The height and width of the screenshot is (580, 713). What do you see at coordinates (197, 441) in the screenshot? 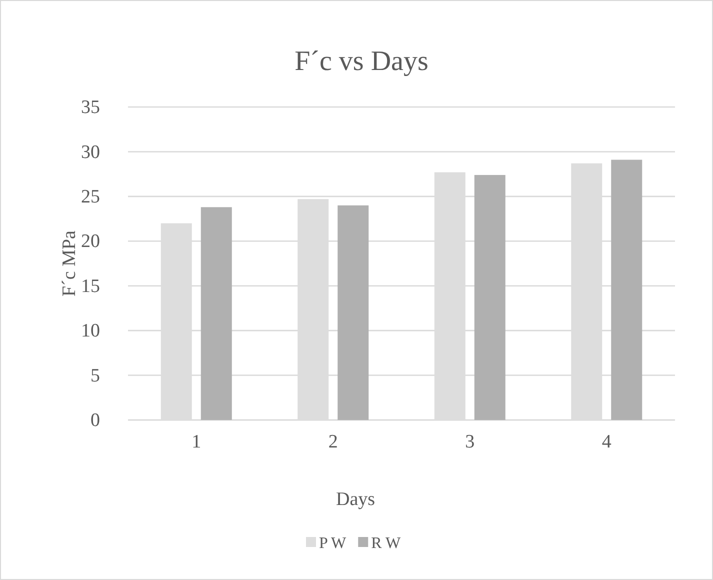
I see `x-tick-label: 1` at bounding box center [197, 441].